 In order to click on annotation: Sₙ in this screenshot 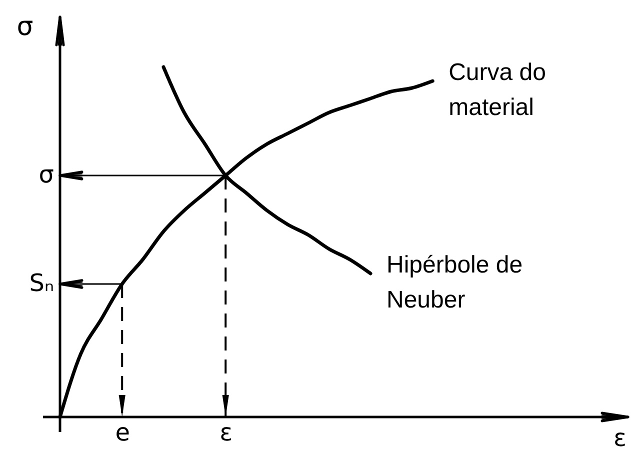, I will do `click(41, 283)`.